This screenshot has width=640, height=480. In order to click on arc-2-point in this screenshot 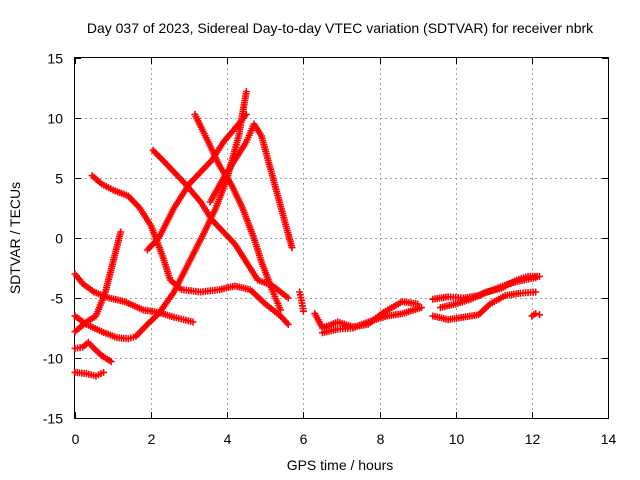, I will do `click(111, 362)`.